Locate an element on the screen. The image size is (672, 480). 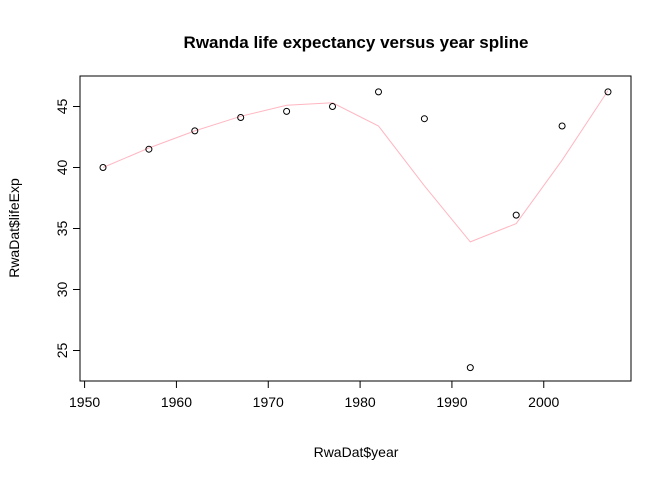
y-tick-label: 30 is located at coordinates (62, 290).